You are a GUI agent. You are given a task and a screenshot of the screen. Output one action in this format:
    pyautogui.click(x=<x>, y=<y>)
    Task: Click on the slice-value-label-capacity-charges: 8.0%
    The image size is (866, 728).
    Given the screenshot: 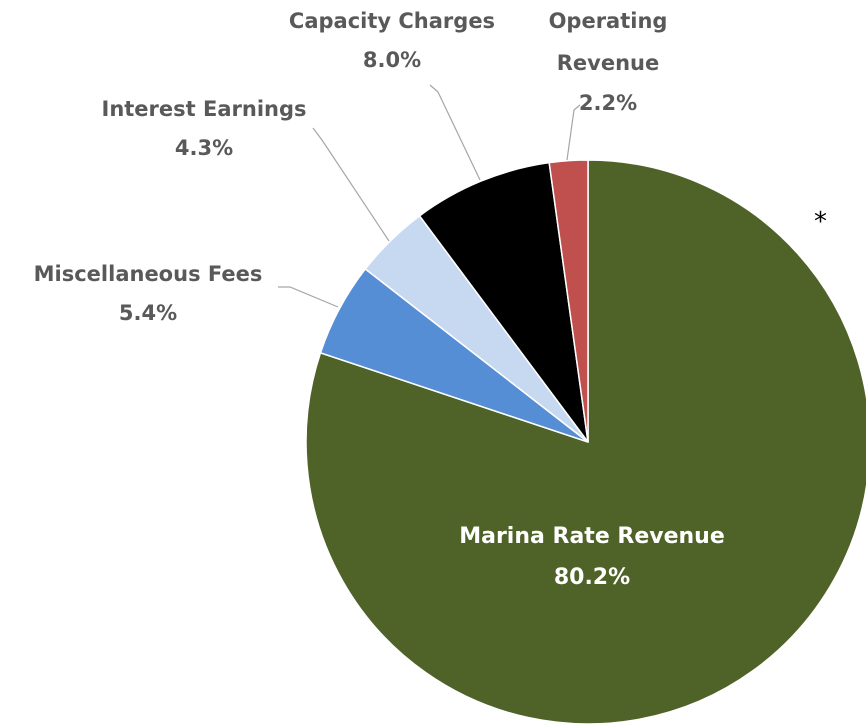 What is the action you would take?
    pyautogui.click(x=392, y=60)
    